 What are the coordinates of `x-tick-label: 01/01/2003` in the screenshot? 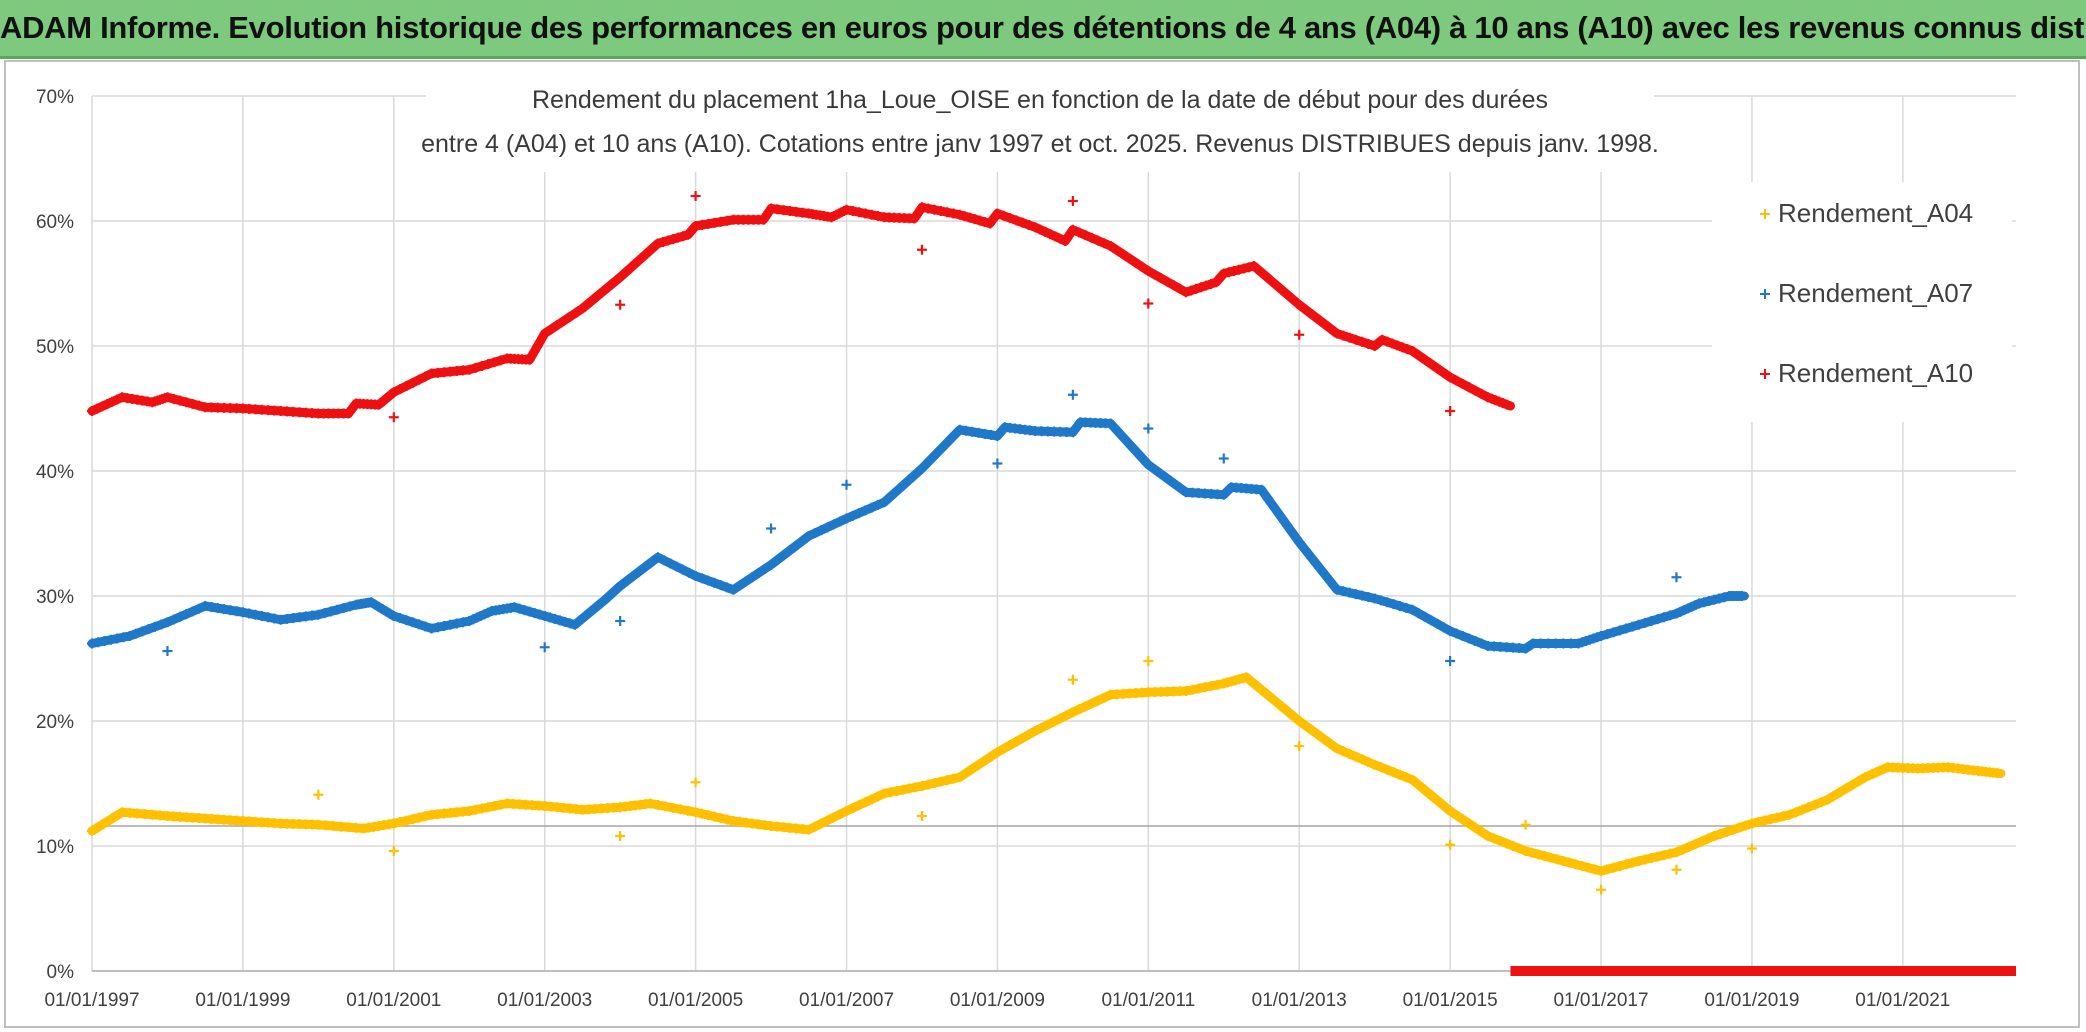 It's located at (544, 1000).